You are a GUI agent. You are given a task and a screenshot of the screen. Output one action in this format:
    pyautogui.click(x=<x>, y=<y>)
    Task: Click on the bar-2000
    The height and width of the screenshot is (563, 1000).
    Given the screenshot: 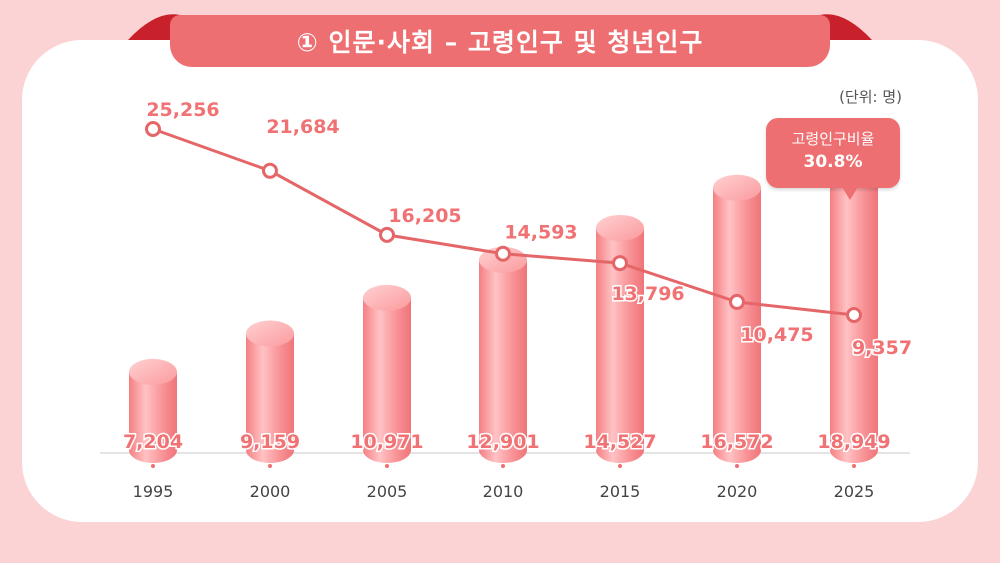 What is the action you would take?
    pyautogui.click(x=270, y=391)
    